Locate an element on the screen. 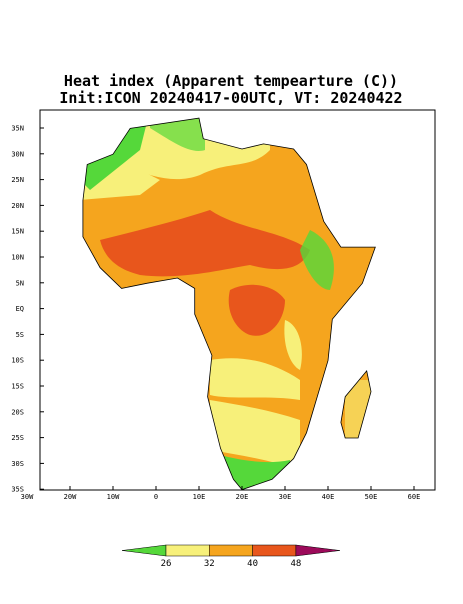 Image resolution: width=463 pixels, height=604 pixels. lat-label: 10S is located at coordinates (17, 361).